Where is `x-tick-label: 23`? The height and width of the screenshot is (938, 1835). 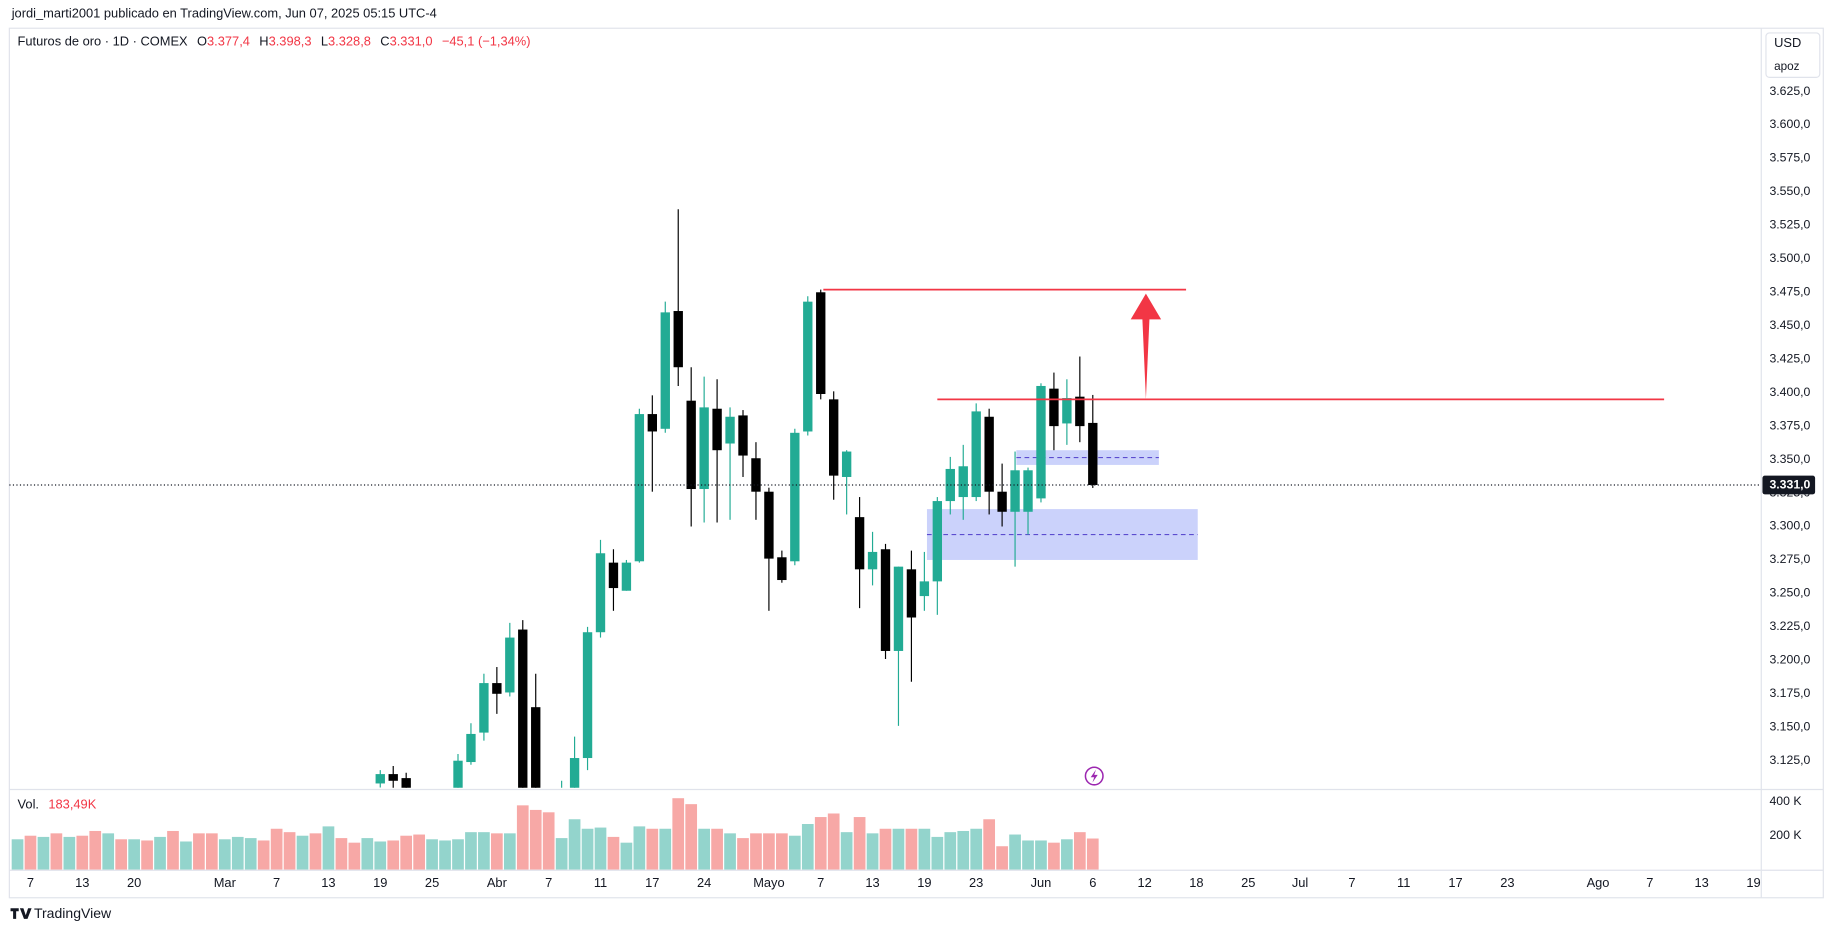
x-tick-label: 23 is located at coordinates (976, 882).